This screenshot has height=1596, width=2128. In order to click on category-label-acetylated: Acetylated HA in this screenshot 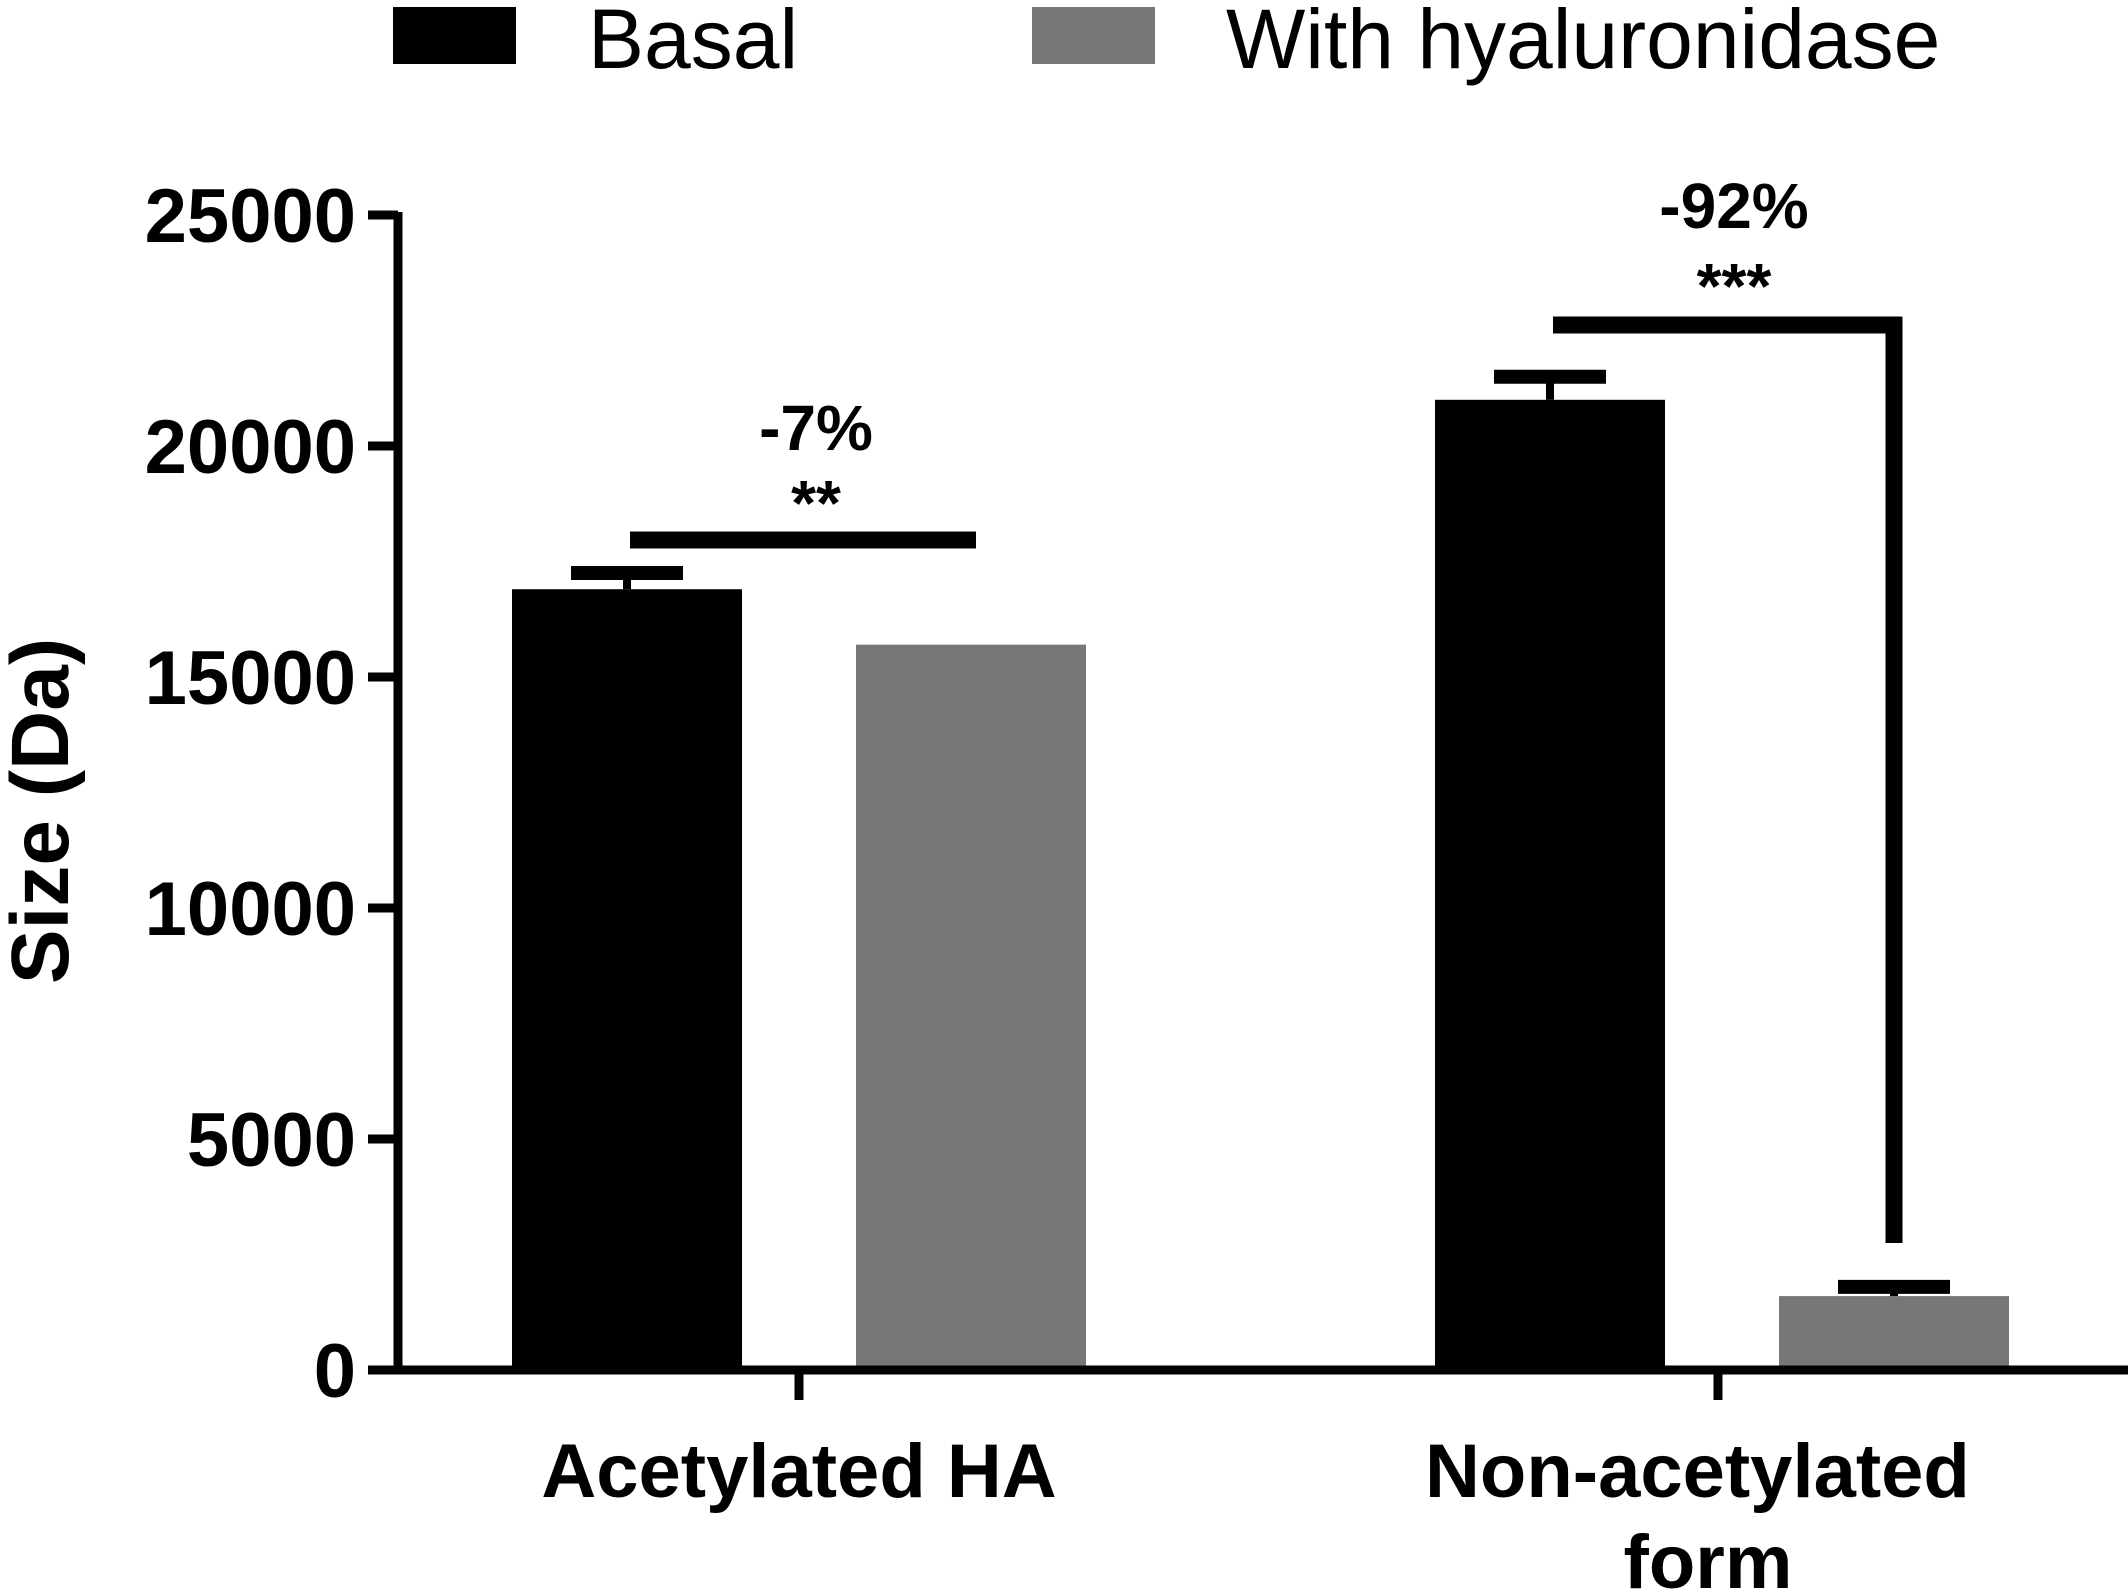, I will do `click(798, 1471)`.